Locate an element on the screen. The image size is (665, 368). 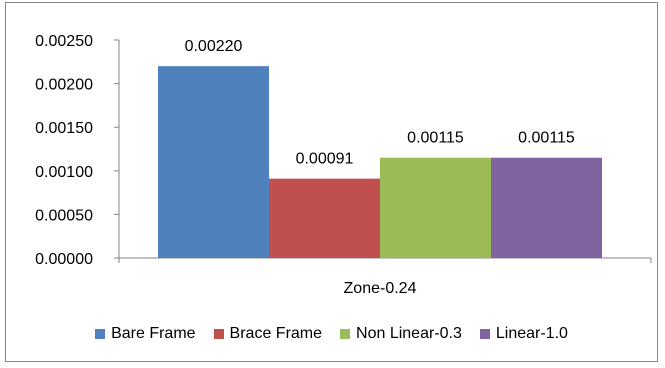
data-label: 0.00091 is located at coordinates (325, 159).